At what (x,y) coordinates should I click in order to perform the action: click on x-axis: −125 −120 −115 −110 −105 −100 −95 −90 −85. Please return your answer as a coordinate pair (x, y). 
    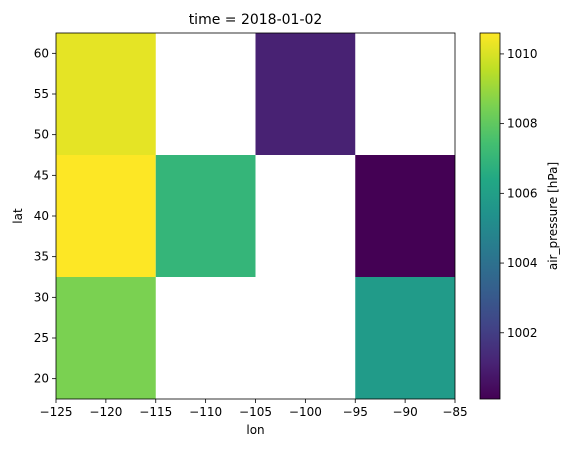
    Looking at the image, I should click on (254, 409).